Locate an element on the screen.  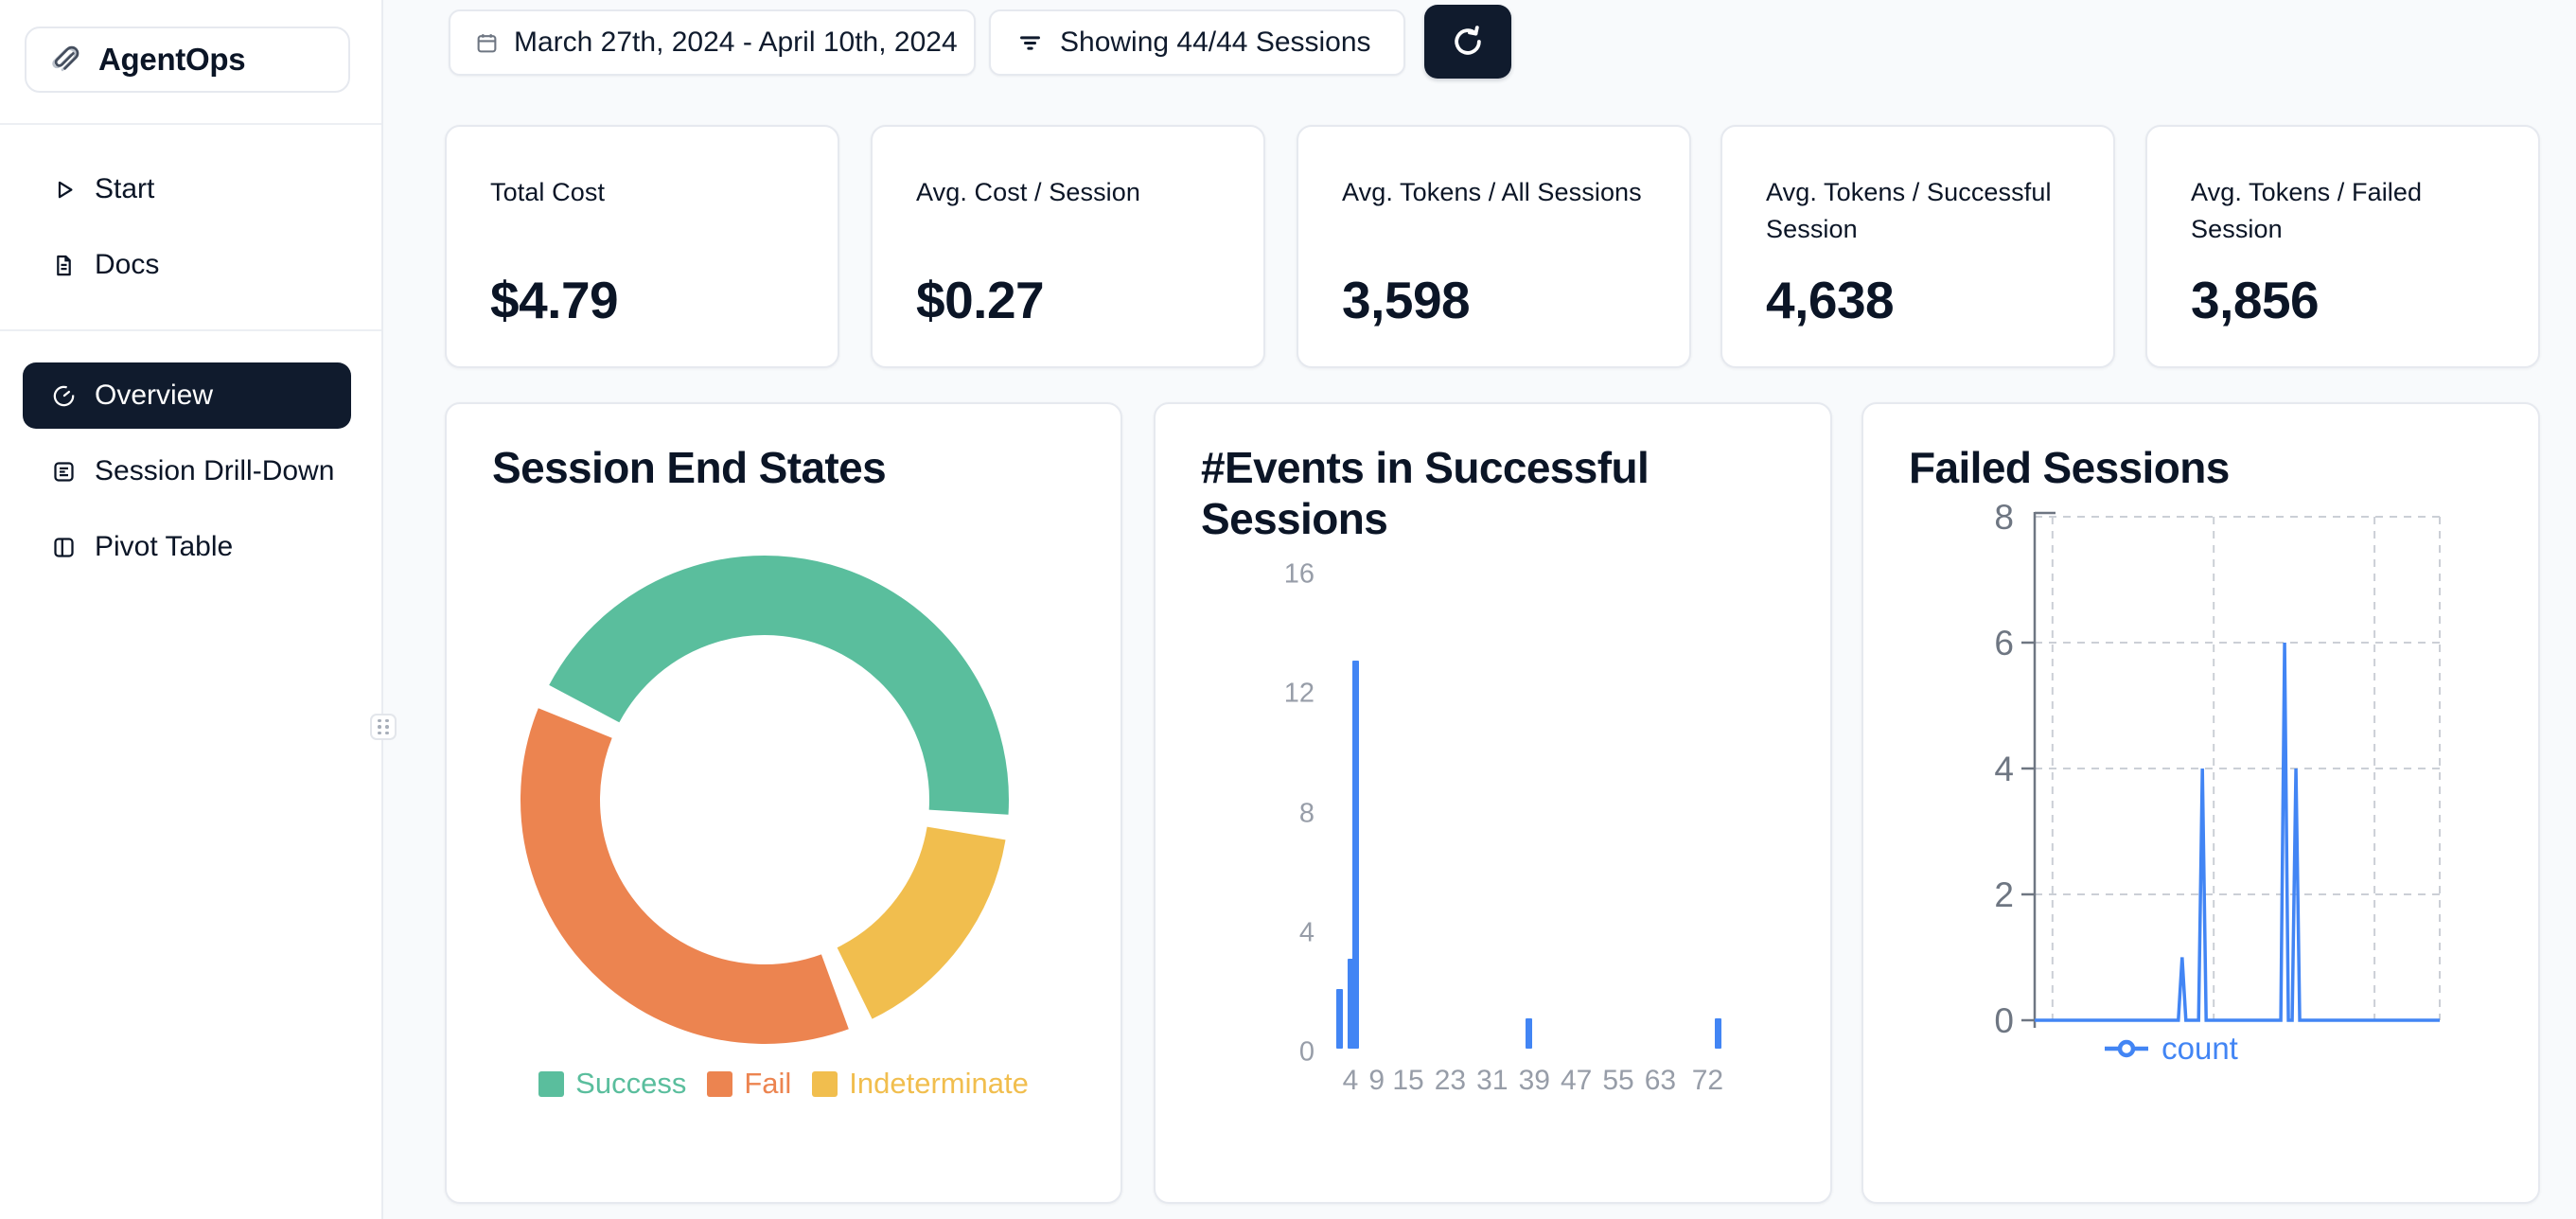
sidebar-item-label: Overview is located at coordinates (154, 395).